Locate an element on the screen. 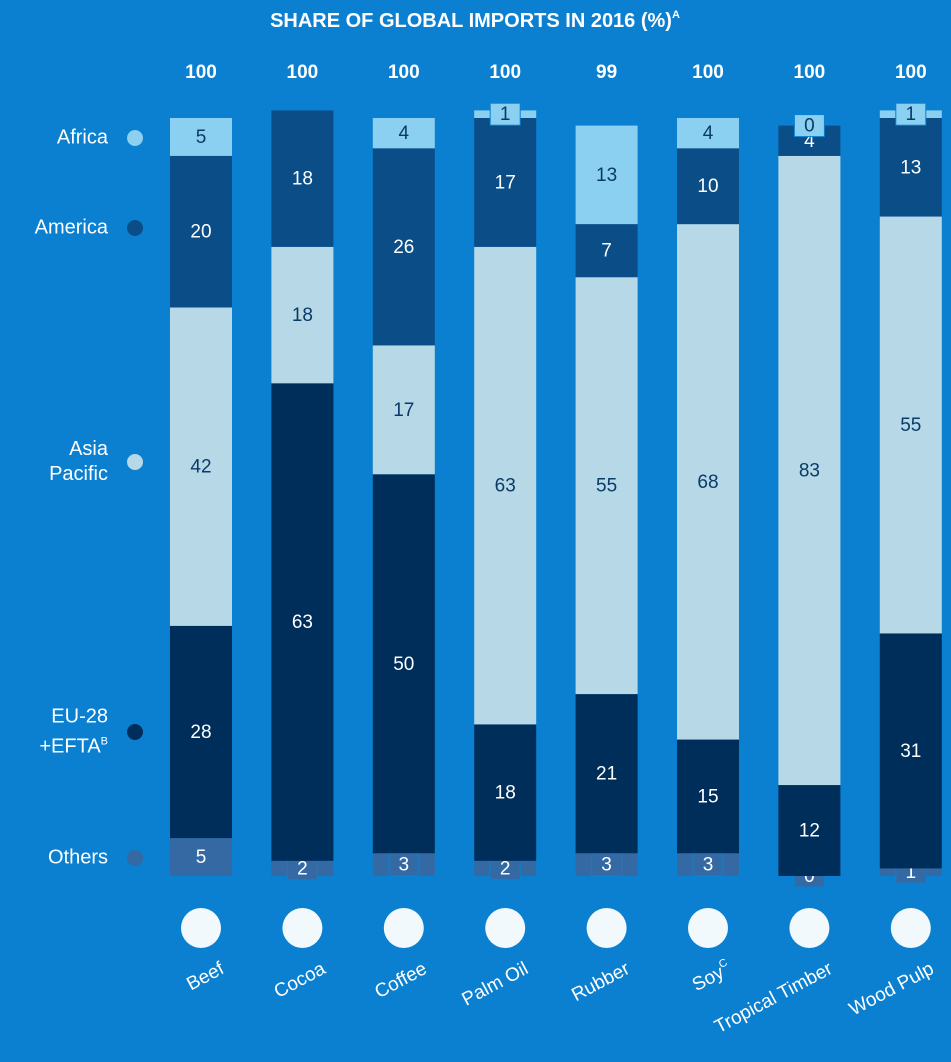 The width and height of the screenshot is (951, 1062). value-label: 15 is located at coordinates (707, 796).